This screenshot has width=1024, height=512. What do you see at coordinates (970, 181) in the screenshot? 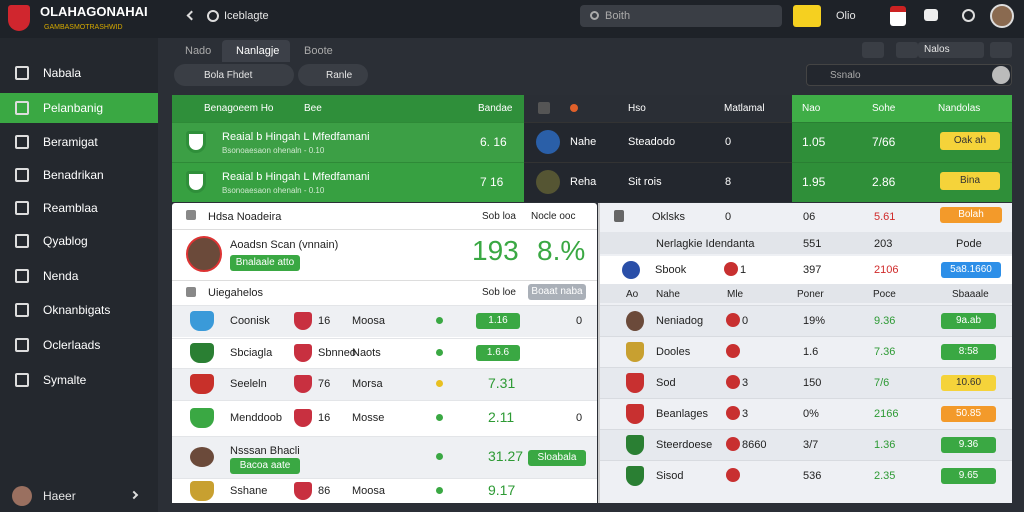
I see `bet-button: Bina` at bounding box center [970, 181].